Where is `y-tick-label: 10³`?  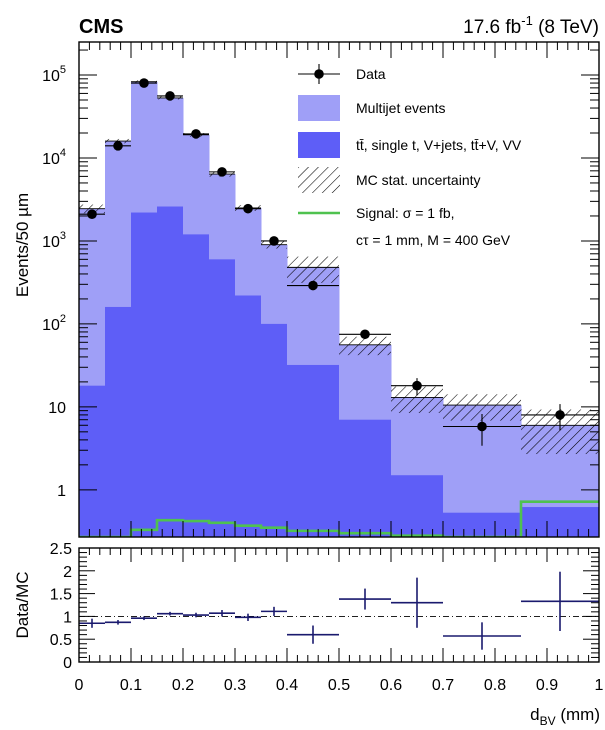
y-tick-label: 10³ is located at coordinates (54, 240).